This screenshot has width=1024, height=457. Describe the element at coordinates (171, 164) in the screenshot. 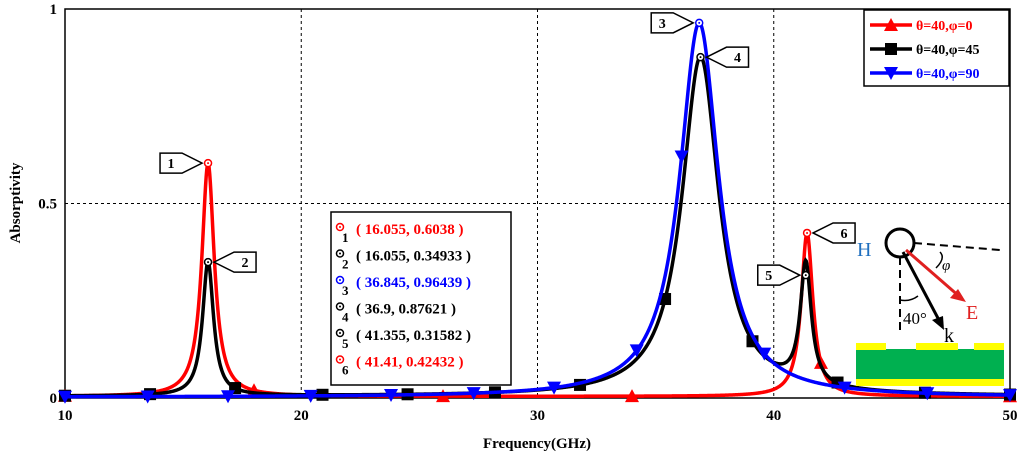

I see `data-point-flag-label: 1` at that location.